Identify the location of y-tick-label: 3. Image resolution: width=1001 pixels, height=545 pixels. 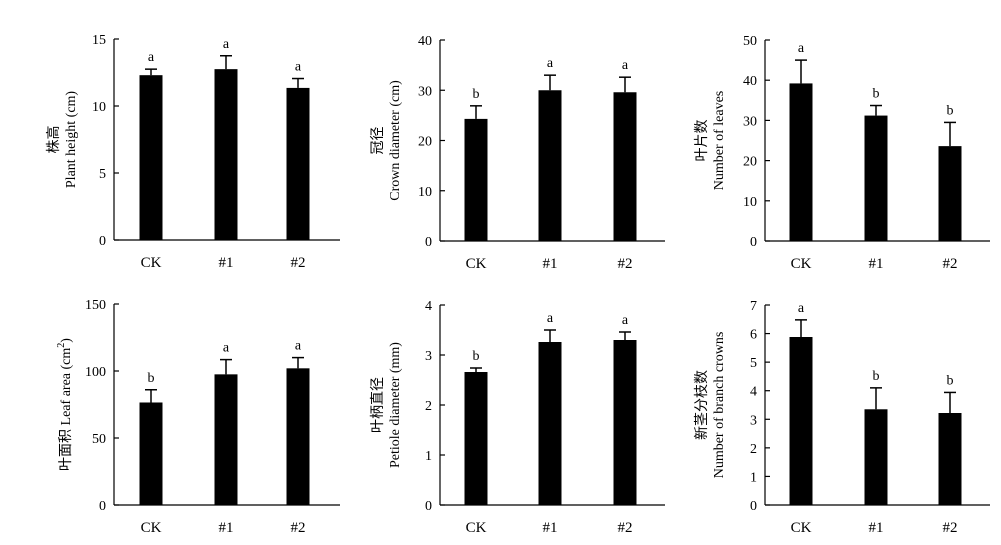
(753, 420).